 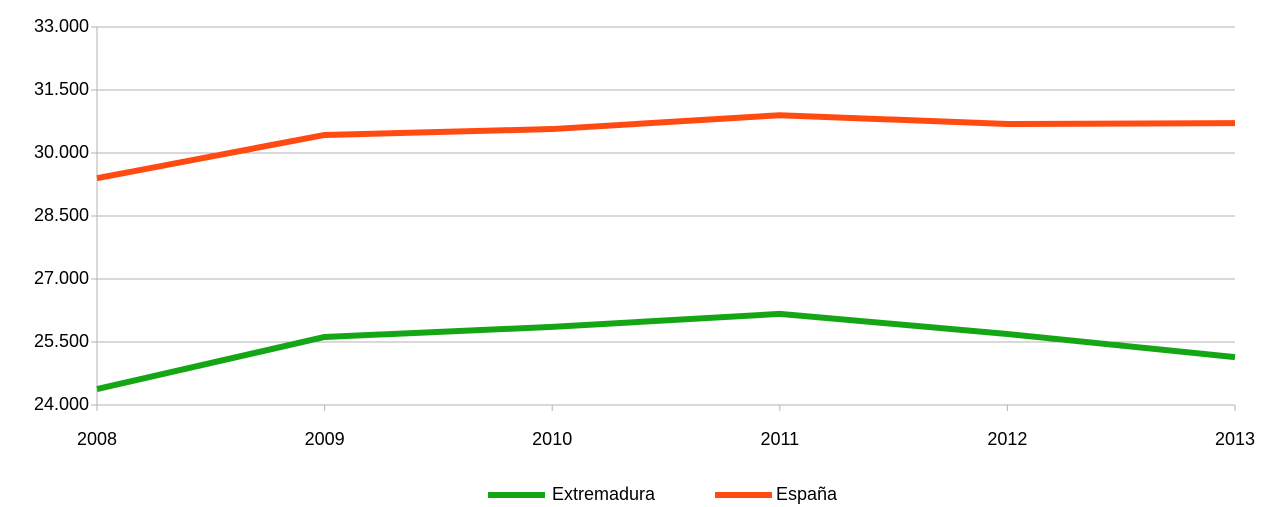 I want to click on legend-label: España, so click(x=807, y=494).